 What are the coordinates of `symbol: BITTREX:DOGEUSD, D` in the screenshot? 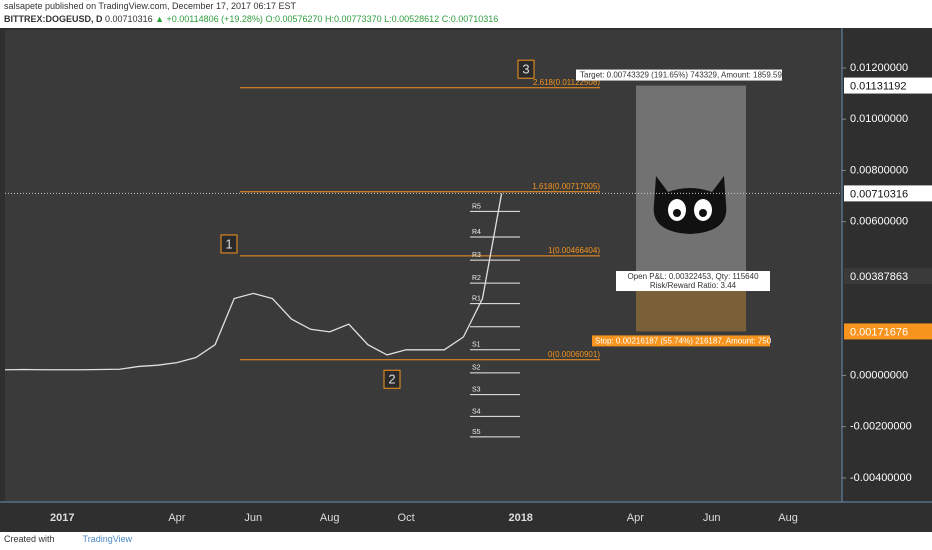 It's located at (53, 19).